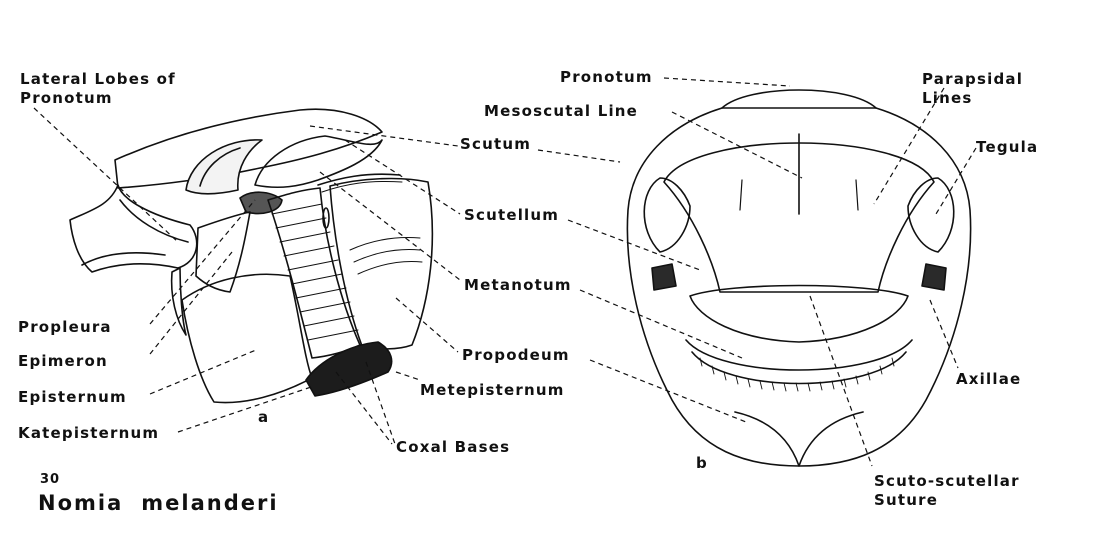 This screenshot has height=540, width=1104. I want to click on label-tegula: Tegula, so click(1007, 147).